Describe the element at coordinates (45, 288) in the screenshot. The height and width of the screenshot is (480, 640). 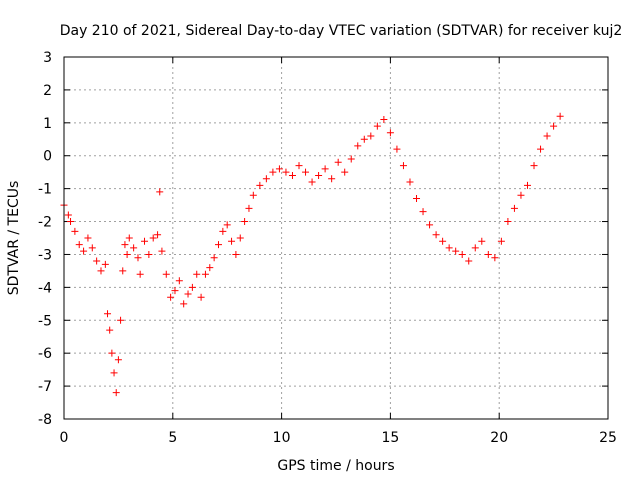
I see `y-tick-label: -4` at that location.